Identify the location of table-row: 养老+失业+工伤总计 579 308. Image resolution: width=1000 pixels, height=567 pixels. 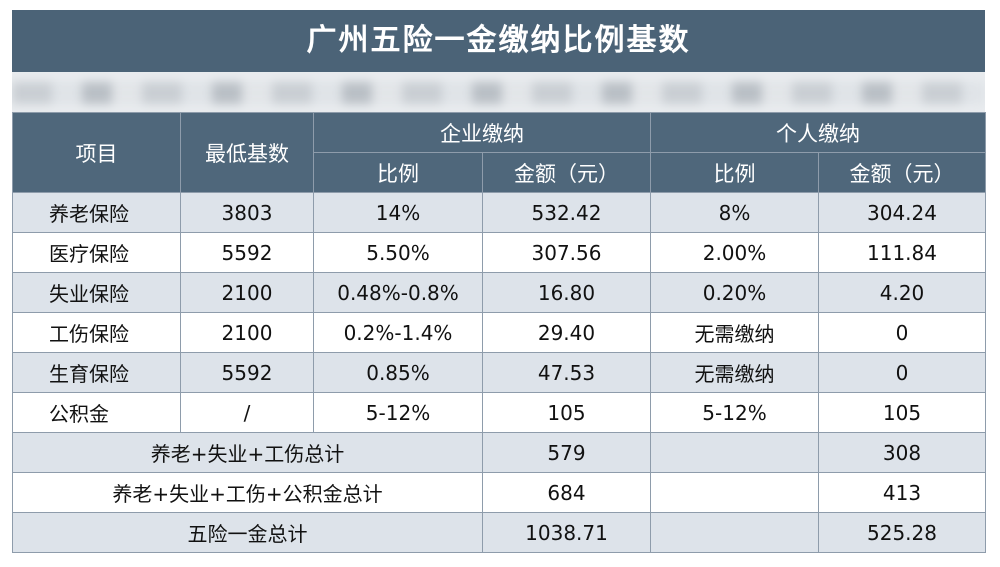
(499, 452).